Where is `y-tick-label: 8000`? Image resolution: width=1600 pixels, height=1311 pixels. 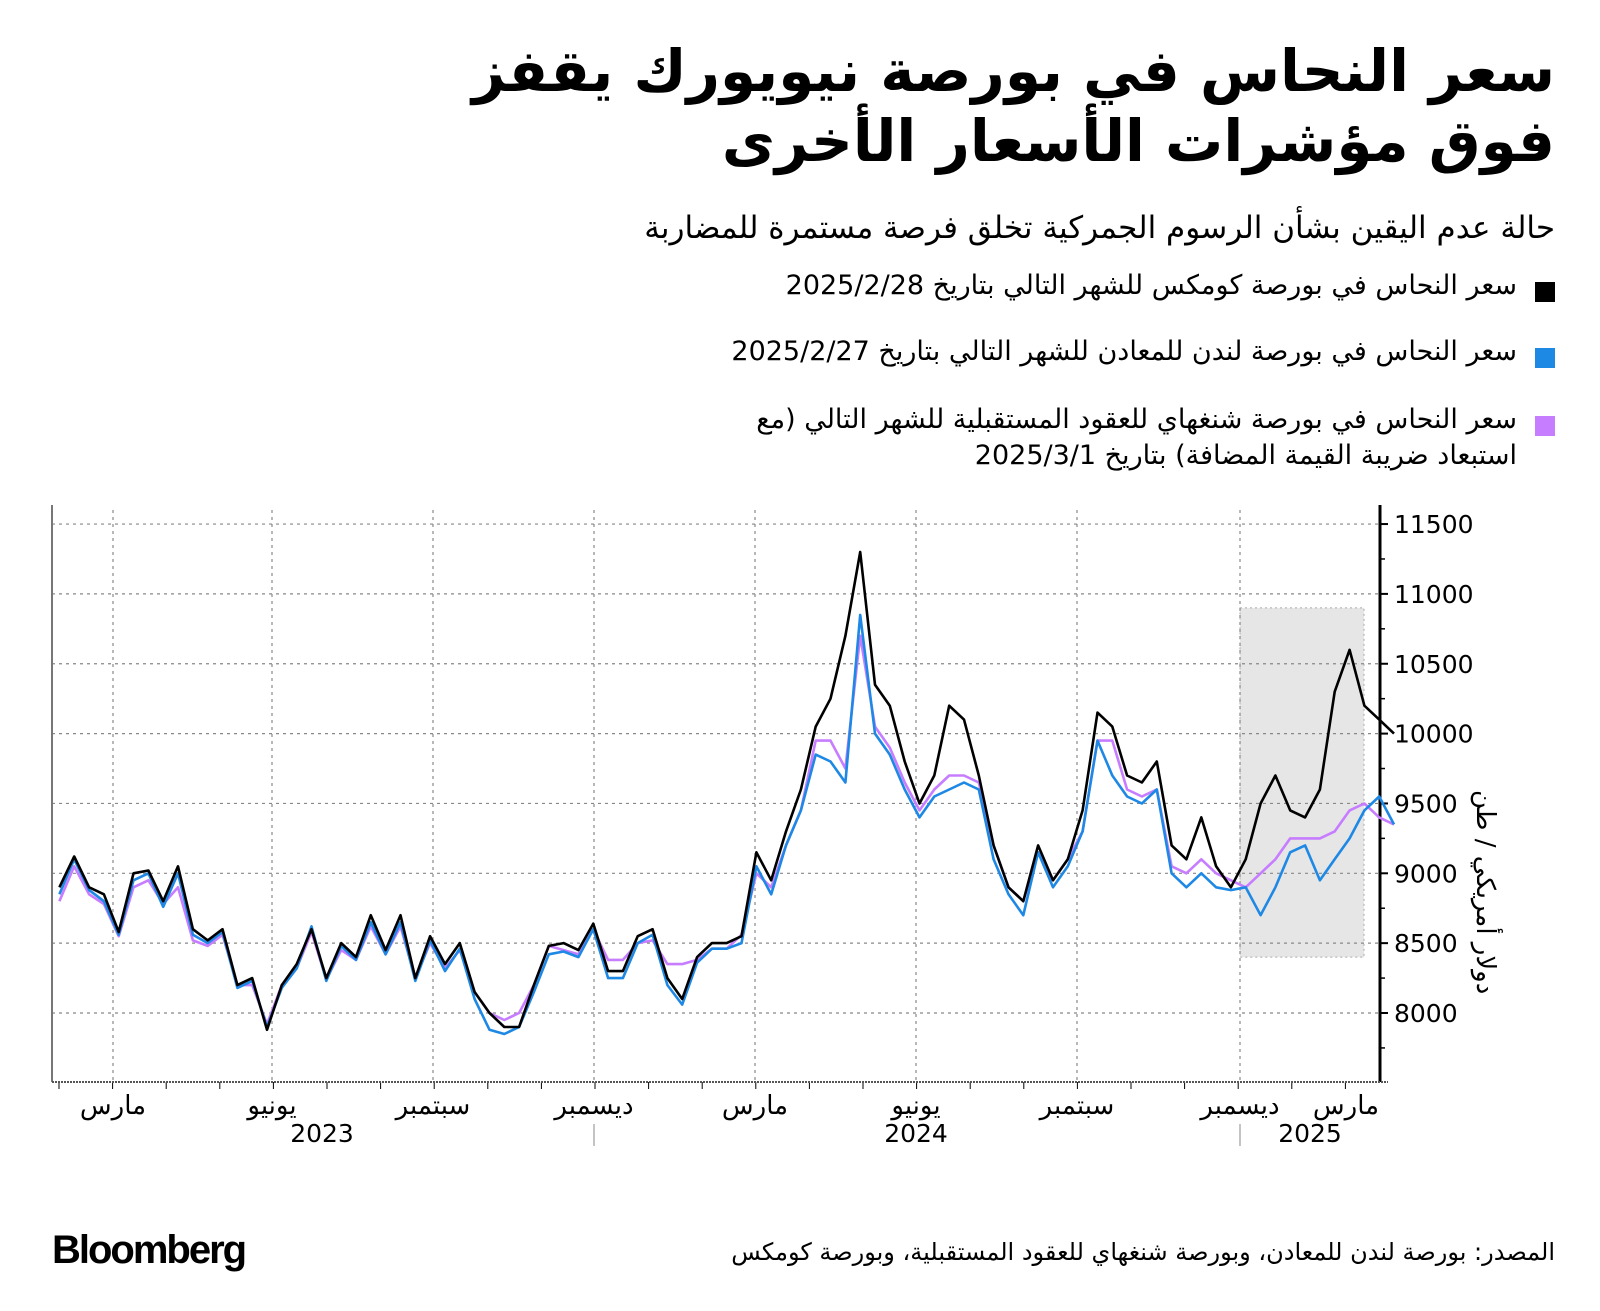 y-tick-label: 8000 is located at coordinates (1426, 1013).